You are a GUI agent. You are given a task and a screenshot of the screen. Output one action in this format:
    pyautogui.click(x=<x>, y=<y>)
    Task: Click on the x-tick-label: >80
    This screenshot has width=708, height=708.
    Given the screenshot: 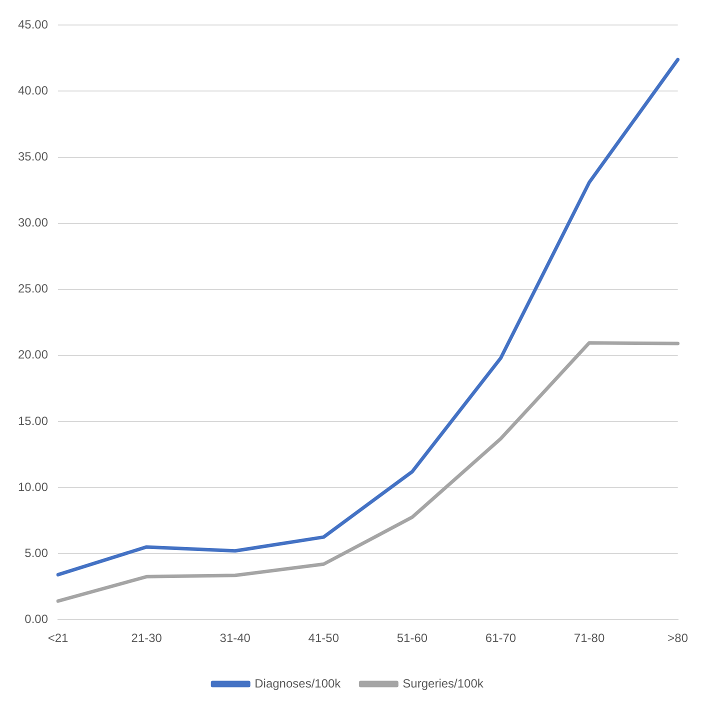 What is the action you would take?
    pyautogui.click(x=678, y=638)
    